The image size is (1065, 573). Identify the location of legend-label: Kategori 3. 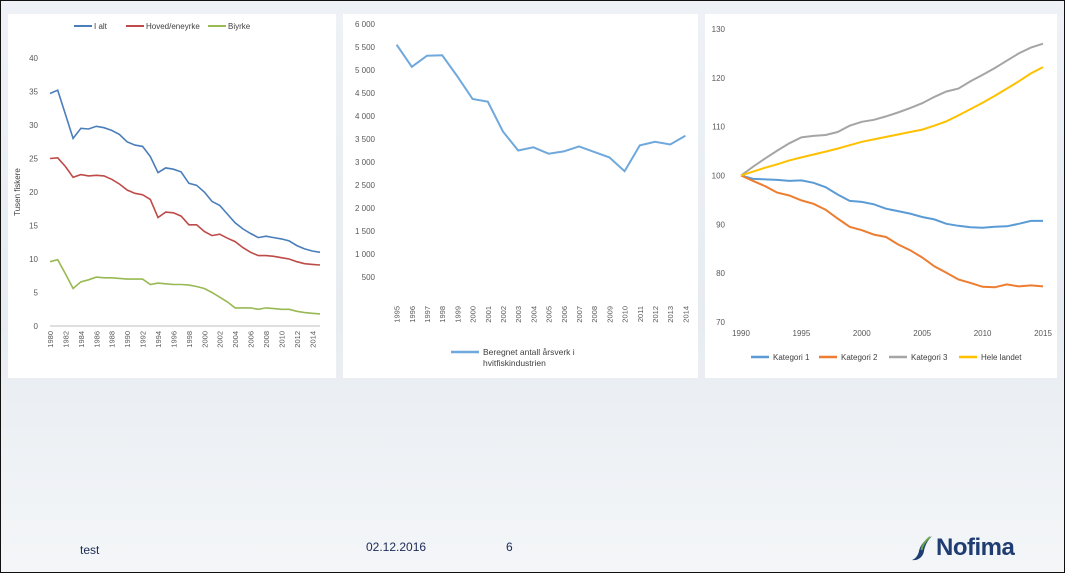
(929, 357).